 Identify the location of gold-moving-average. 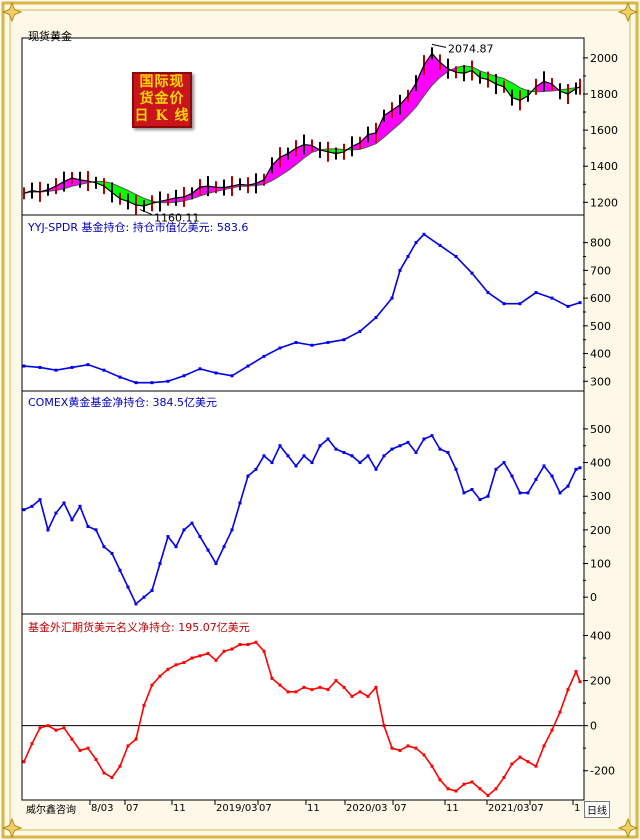
(301, 134).